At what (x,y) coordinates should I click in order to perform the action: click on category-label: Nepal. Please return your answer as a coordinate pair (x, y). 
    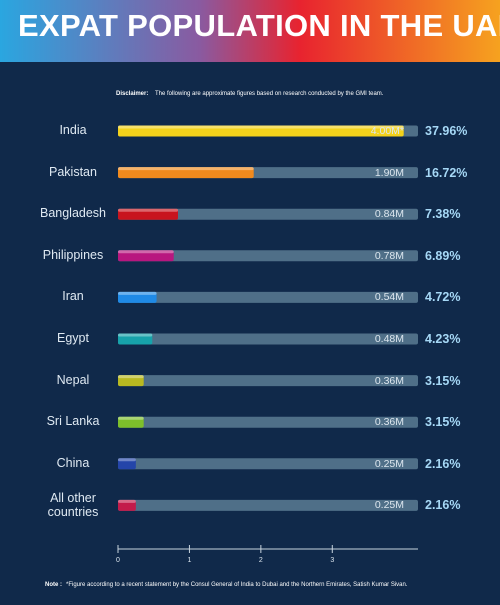
    Looking at the image, I should click on (73, 379).